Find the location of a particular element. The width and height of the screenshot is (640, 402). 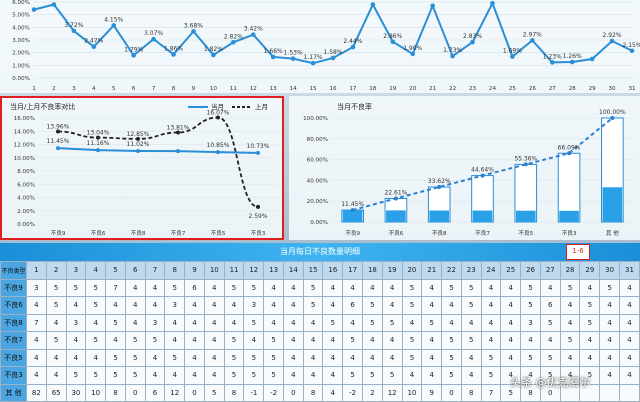

previous-label: 13.81% is located at coordinates (178, 128).